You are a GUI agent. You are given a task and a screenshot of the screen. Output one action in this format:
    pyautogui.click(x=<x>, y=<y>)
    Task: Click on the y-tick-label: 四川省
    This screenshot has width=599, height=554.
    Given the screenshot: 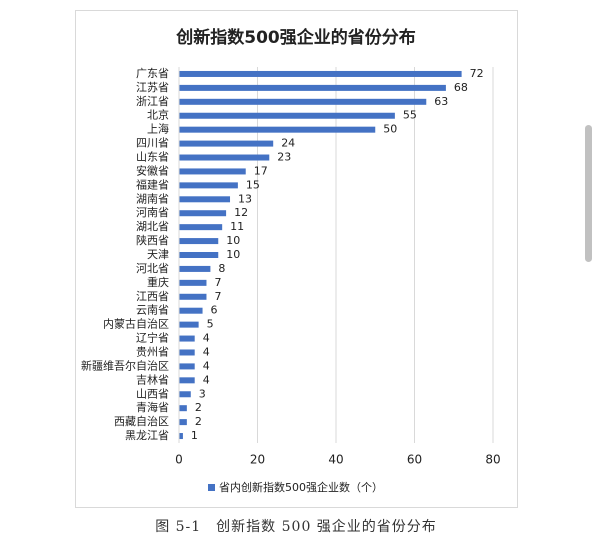 What is the action you would take?
    pyautogui.click(x=152, y=143)
    